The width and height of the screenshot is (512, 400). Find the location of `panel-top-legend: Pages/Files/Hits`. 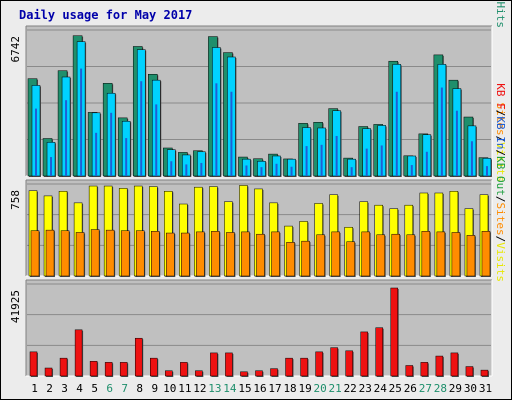

panel-top-legend: Pages/Files/Hits is located at coordinates (500, 14).